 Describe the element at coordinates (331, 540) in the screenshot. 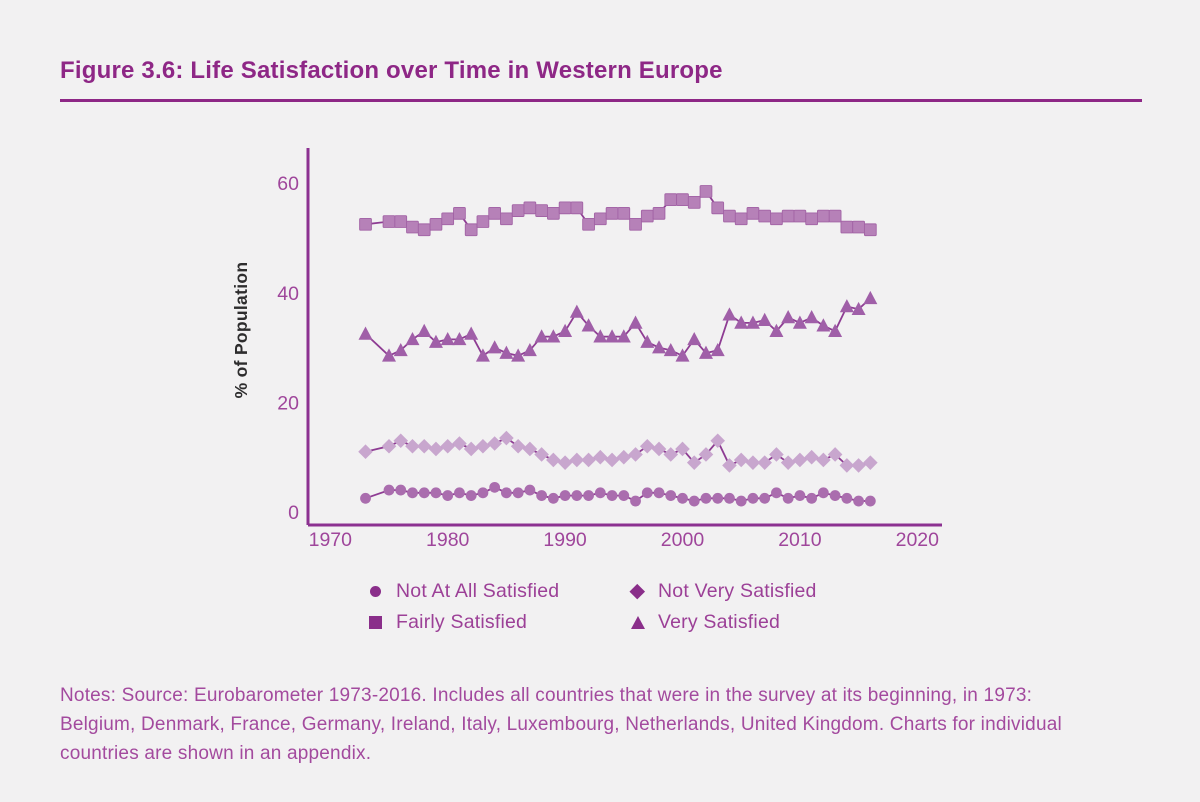

I see `x-tick-label: 1970` at that location.